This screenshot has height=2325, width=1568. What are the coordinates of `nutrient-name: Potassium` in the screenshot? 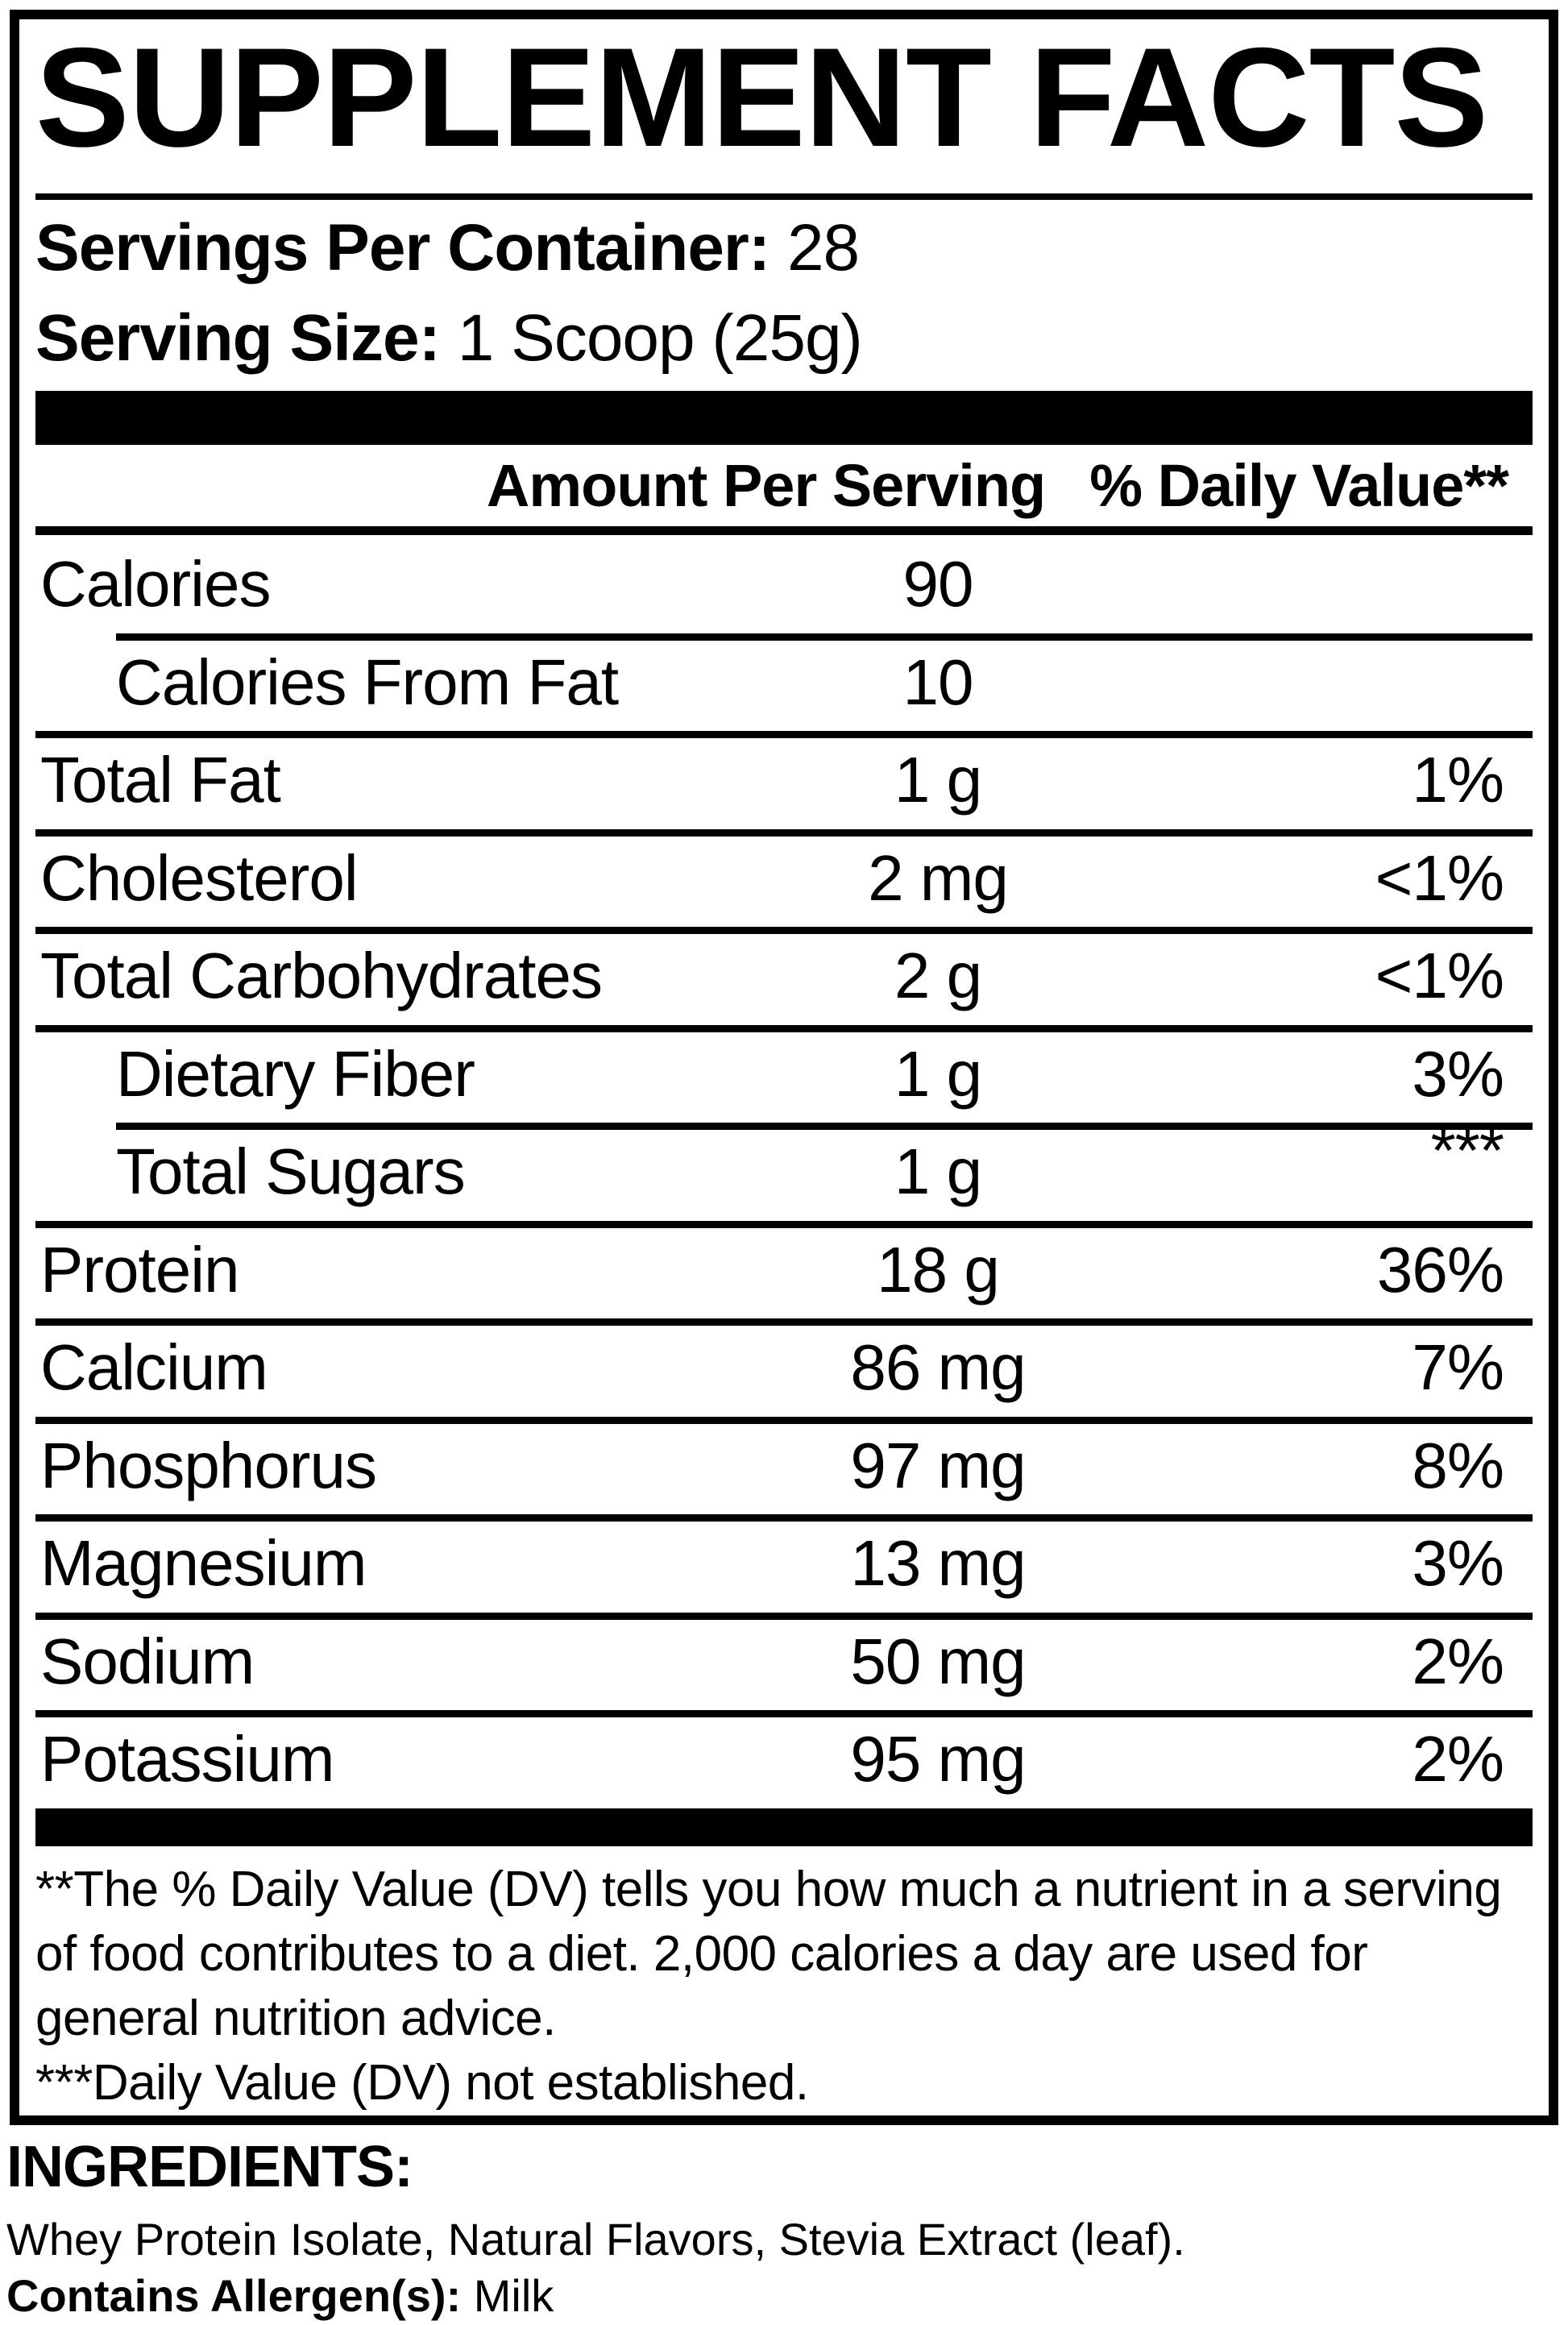 It's located at (187, 1759).